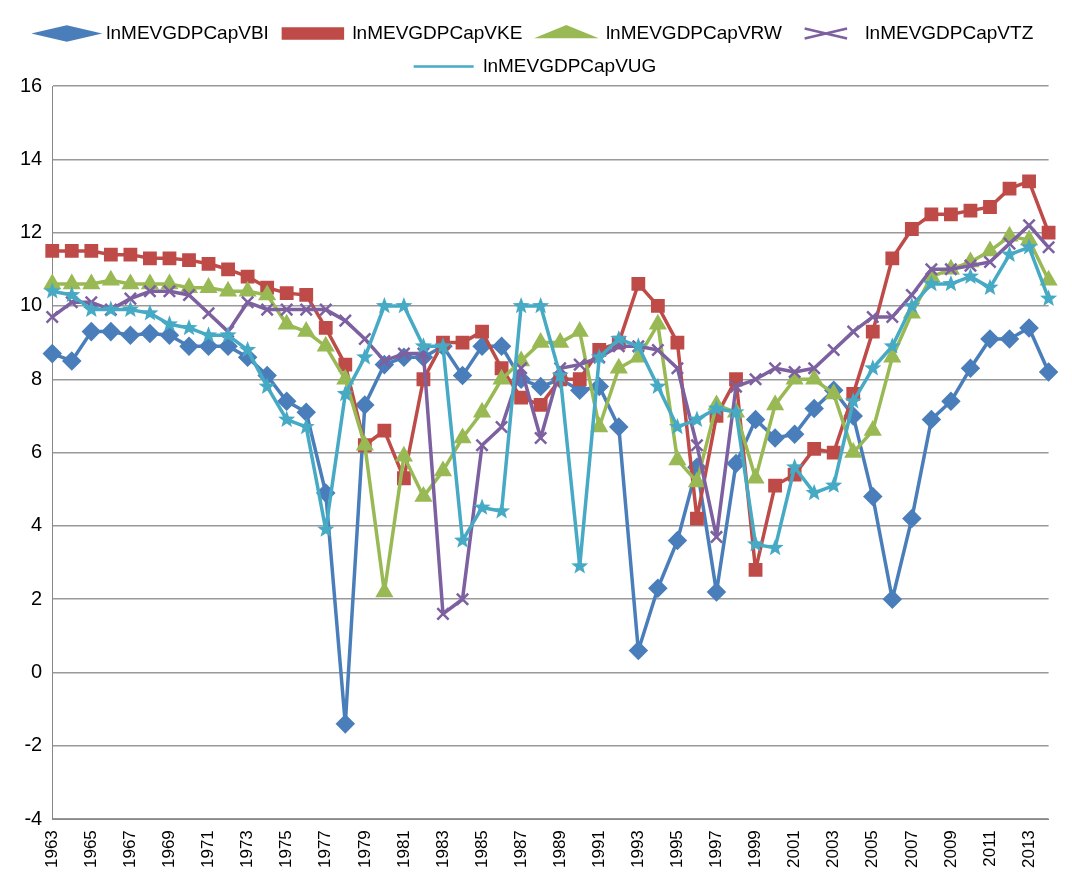 The width and height of the screenshot is (1072, 875). What do you see at coordinates (208, 849) in the screenshot?
I see `x-tick-label: 1971` at bounding box center [208, 849].